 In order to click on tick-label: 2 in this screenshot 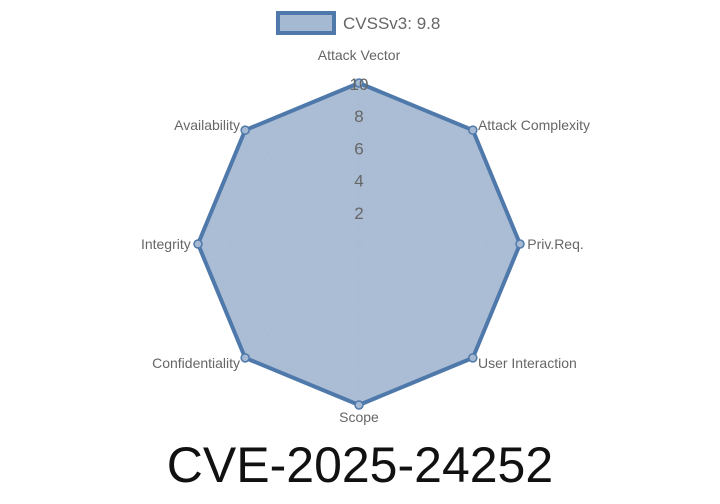, I will do `click(358, 213)`.